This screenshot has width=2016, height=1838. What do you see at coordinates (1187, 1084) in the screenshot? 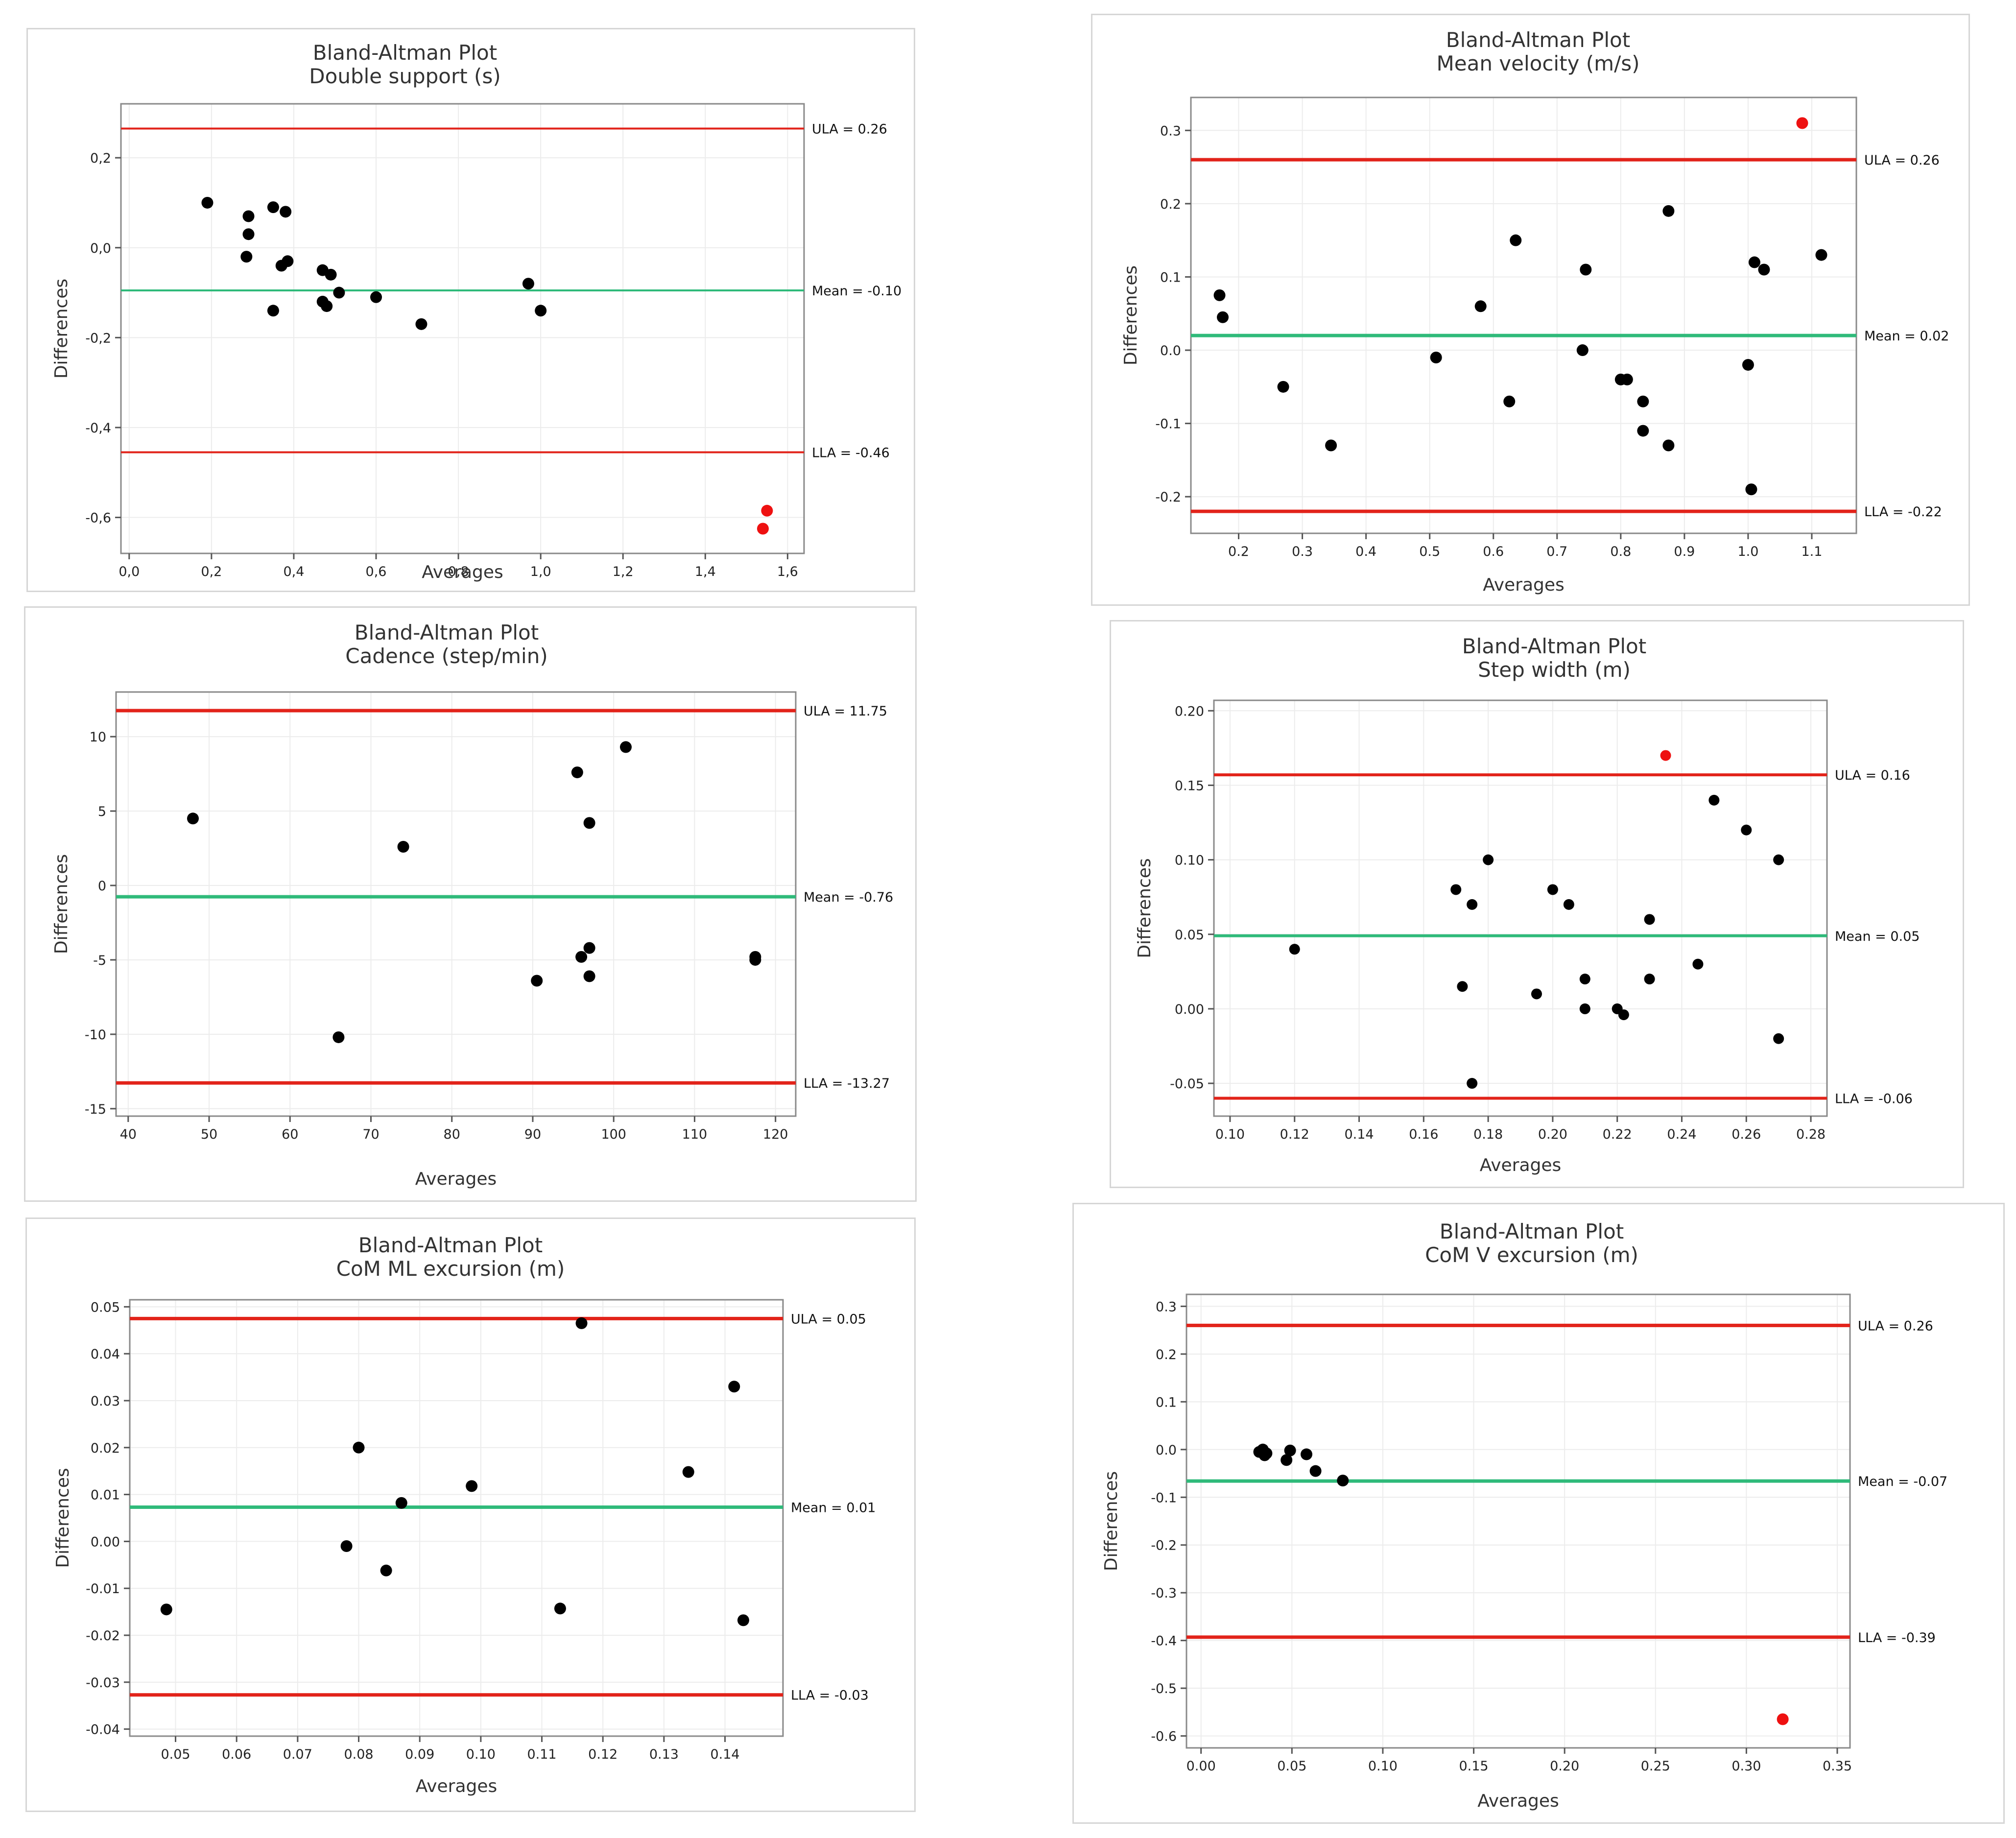
I see `y-tick-label: -0.05` at bounding box center [1187, 1084].